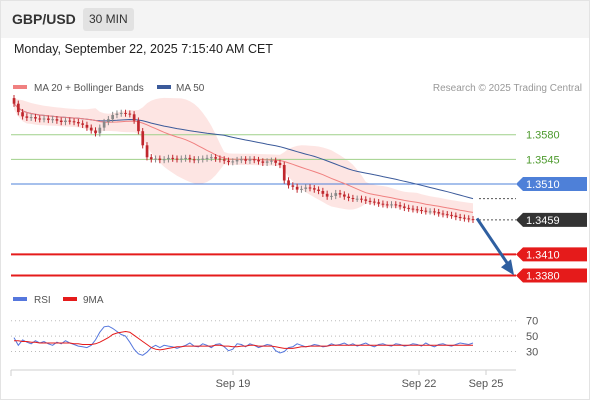 This screenshot has height=400, width=590. Describe the element at coordinates (20, 87) in the screenshot. I see `legend-swatch-ma20` at that location.